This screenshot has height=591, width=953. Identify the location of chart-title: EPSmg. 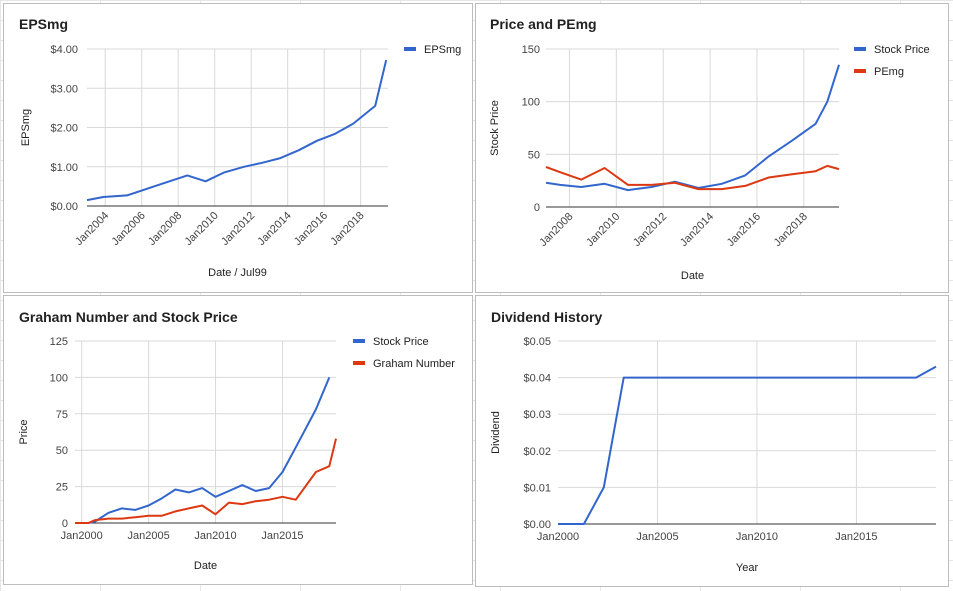
(43, 24).